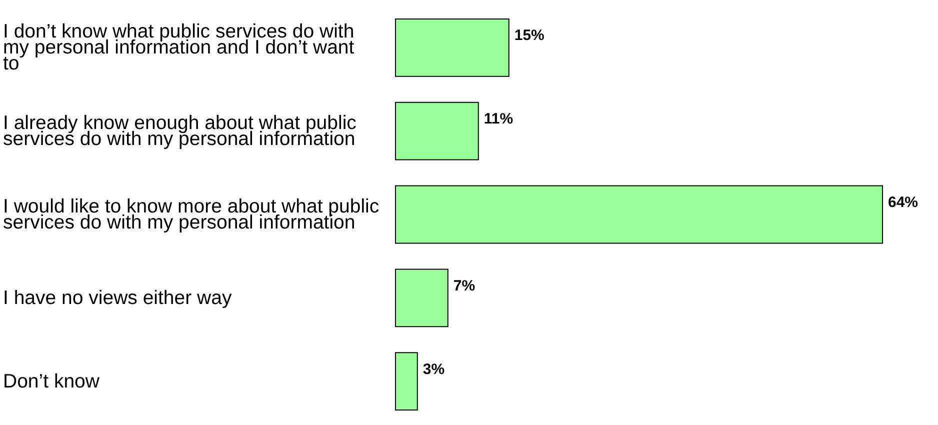 This screenshot has height=425, width=938. What do you see at coordinates (182, 131) in the screenshot?
I see `y-tick-label: I already know enough about what public services do with my personal information` at bounding box center [182, 131].